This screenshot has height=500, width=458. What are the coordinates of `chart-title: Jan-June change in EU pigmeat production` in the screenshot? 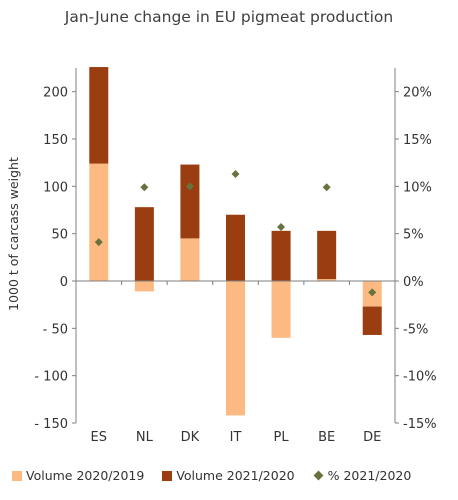 It's located at (229, 17).